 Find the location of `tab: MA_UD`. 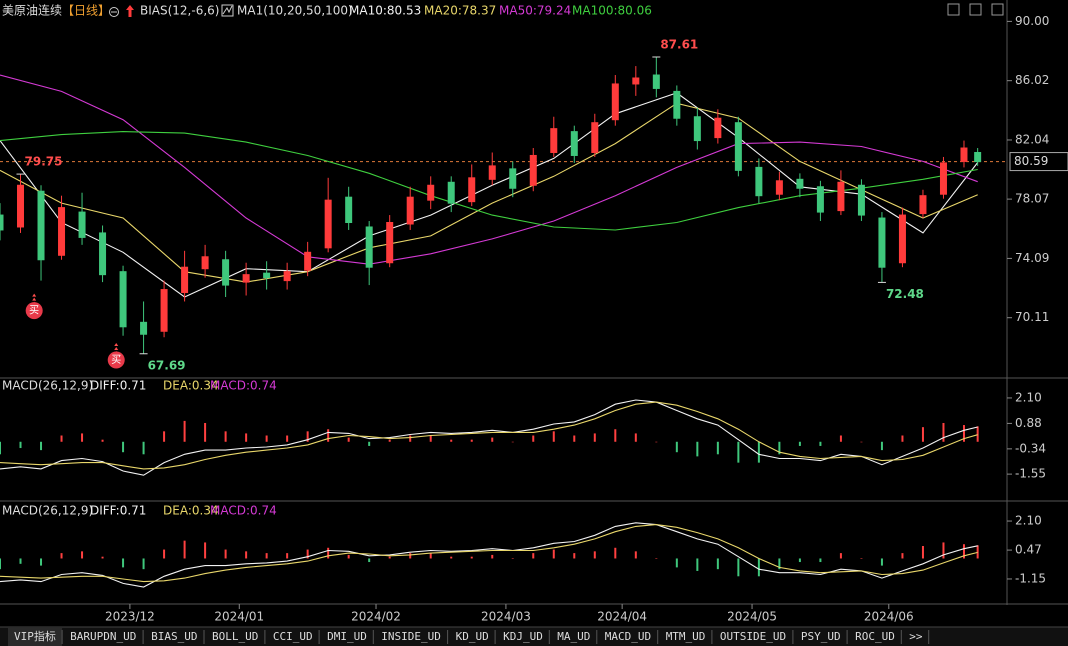

tab: MA_UD is located at coordinates (573, 636).